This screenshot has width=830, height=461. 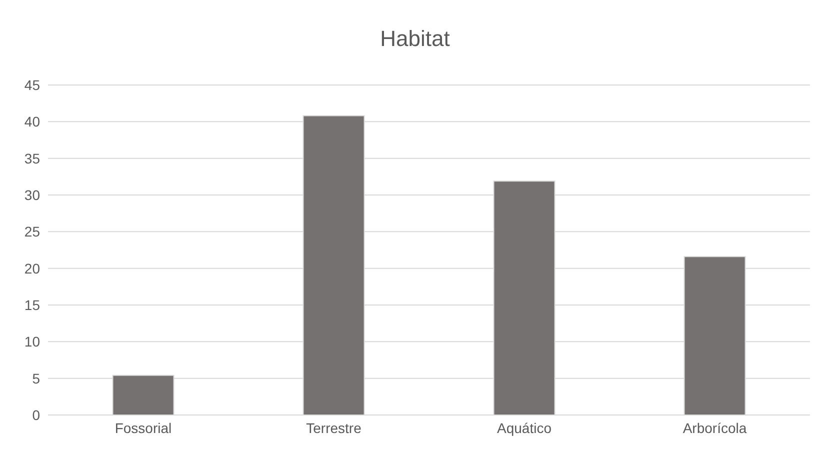 I want to click on y-tick-label: 35, so click(x=32, y=158).